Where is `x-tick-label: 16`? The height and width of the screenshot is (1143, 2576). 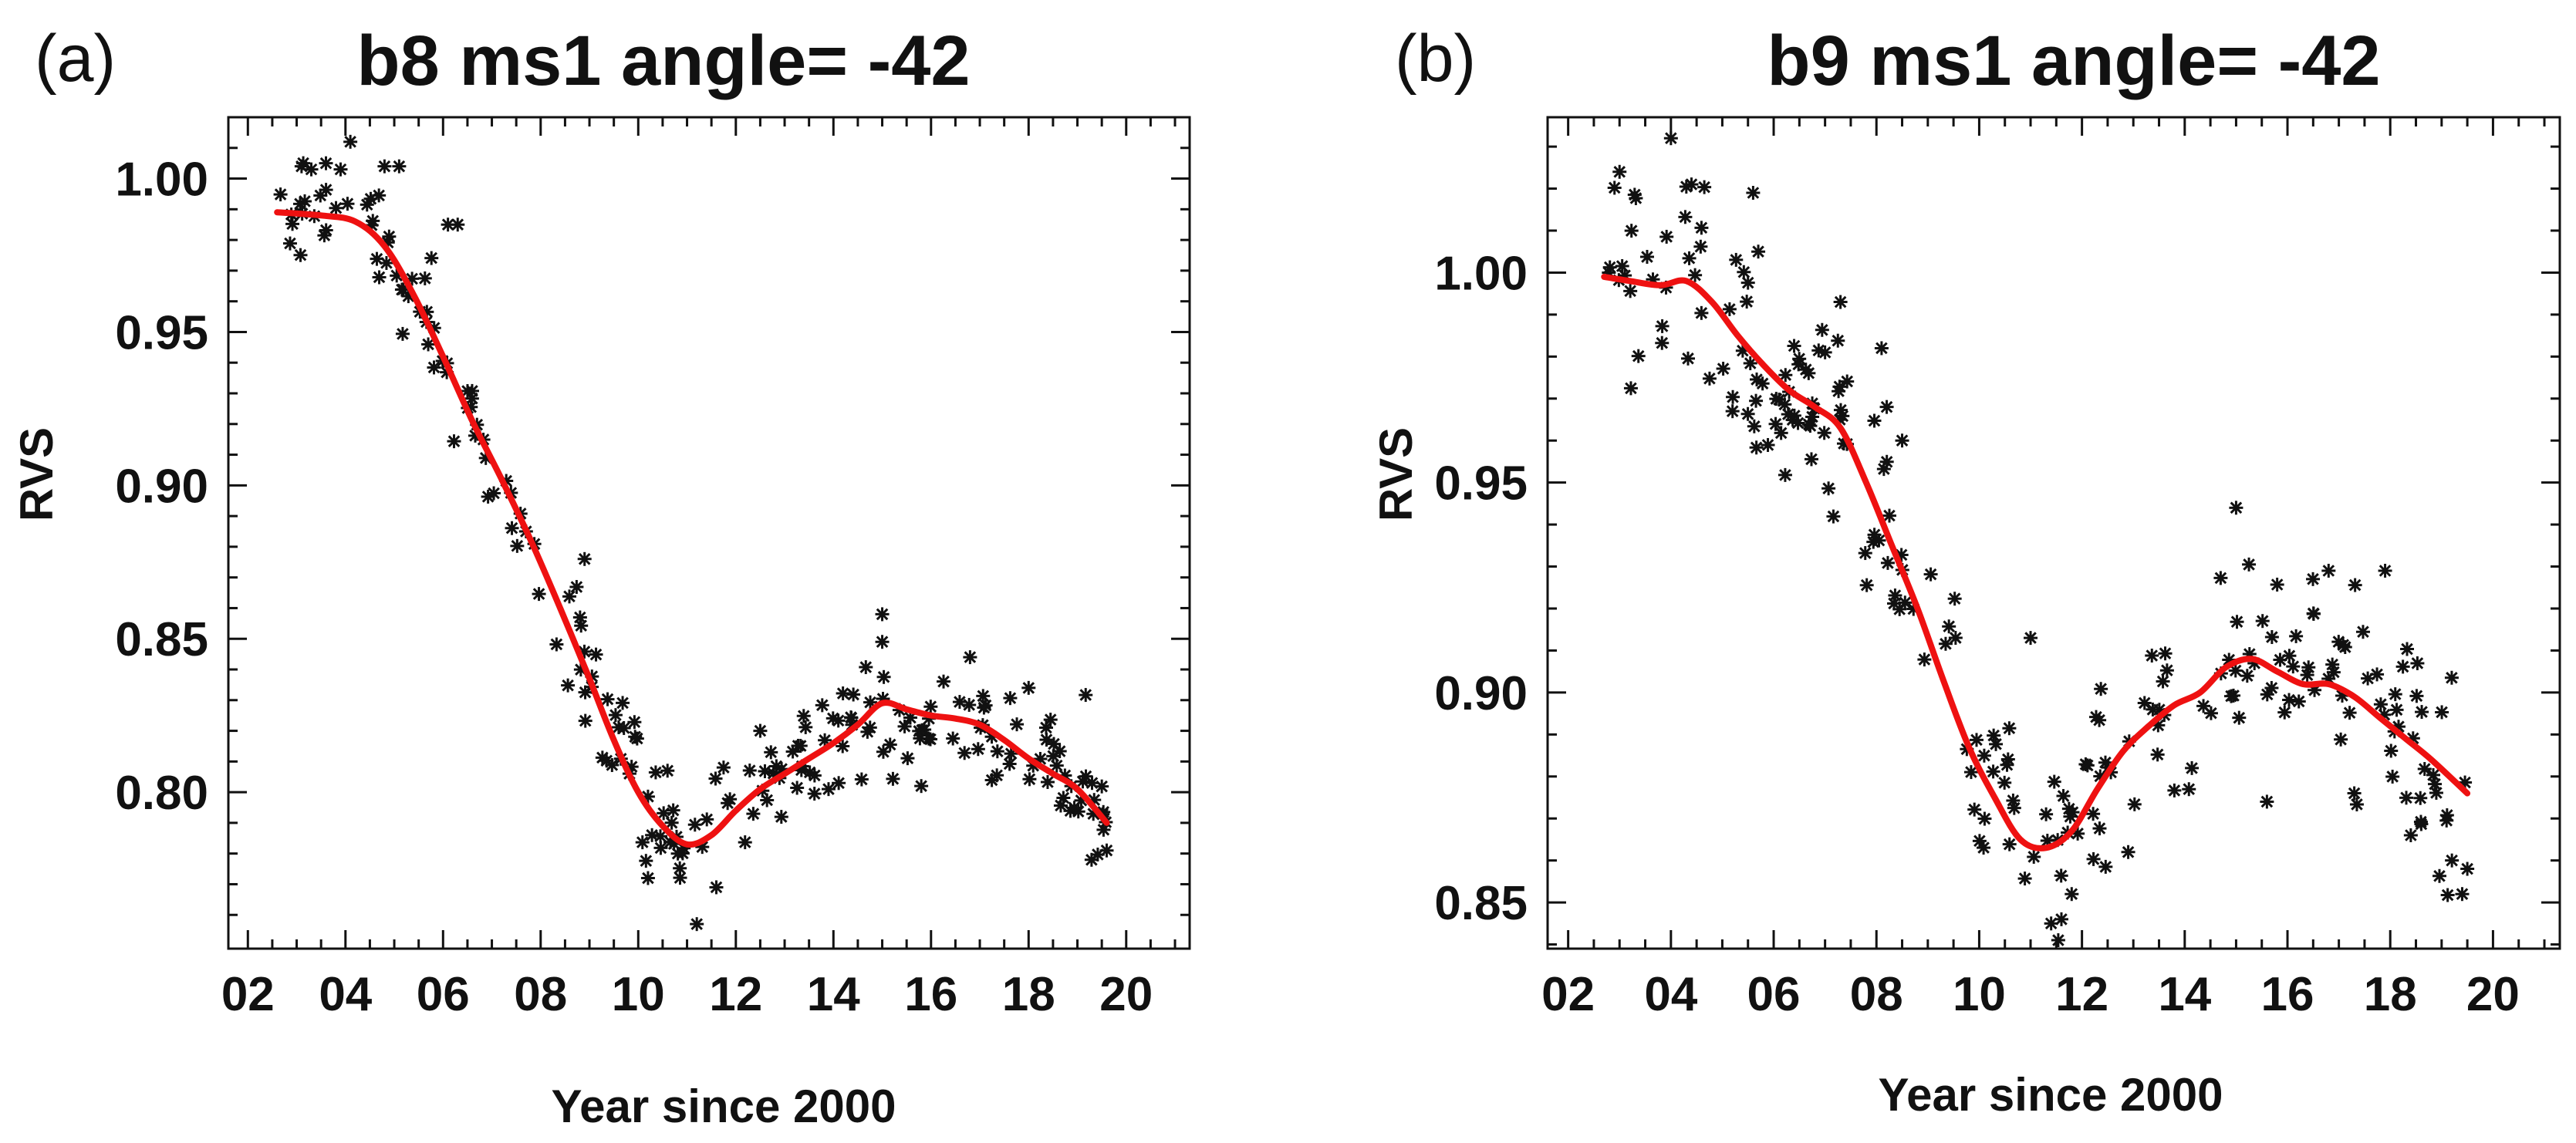
x-tick-label: 16 is located at coordinates (931, 995).